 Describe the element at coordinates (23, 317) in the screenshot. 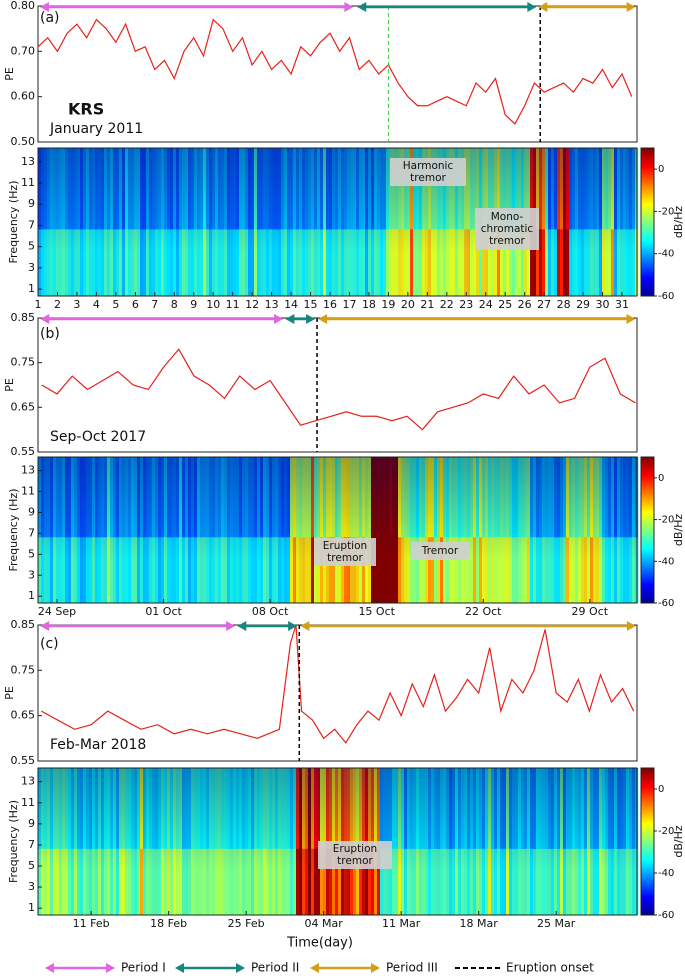

I see `y-tick-label: 0.85` at that location.